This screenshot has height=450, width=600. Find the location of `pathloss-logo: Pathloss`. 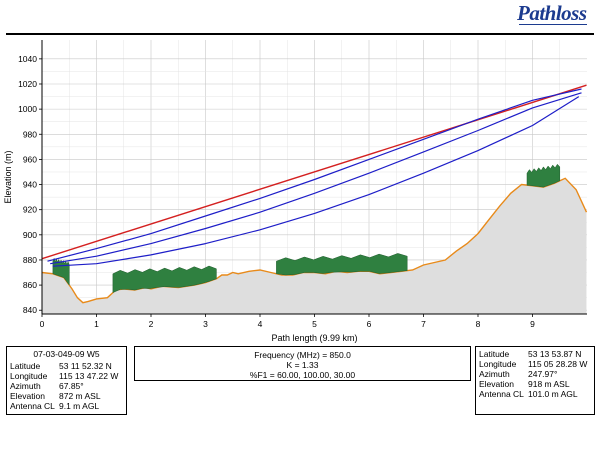

pathloss-logo: Pathloss is located at coordinates (552, 13).